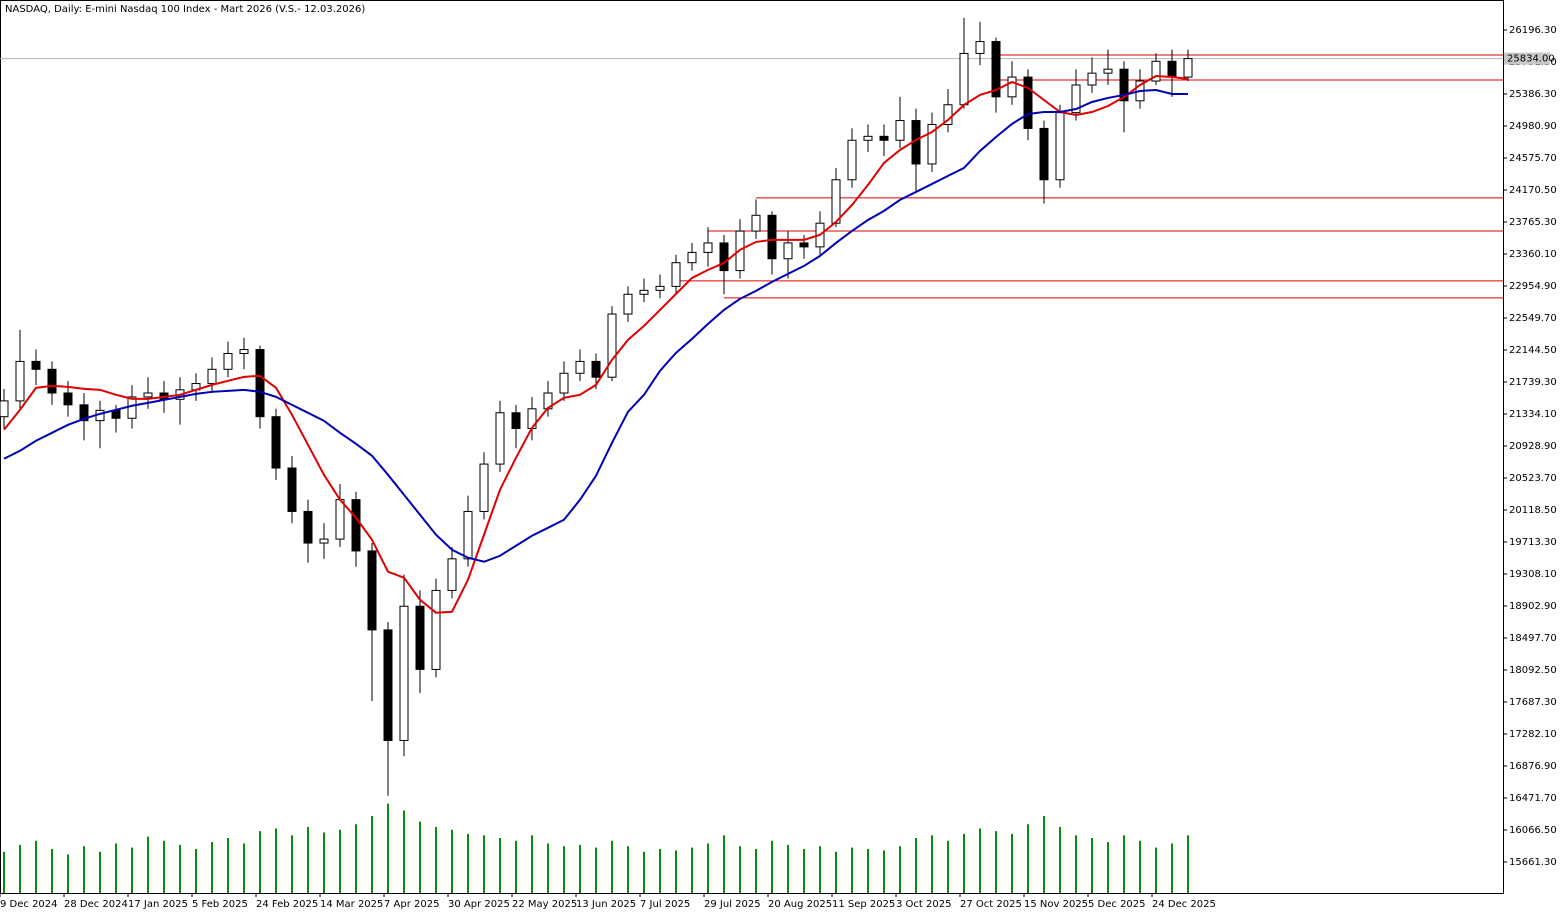 The image size is (1561, 915). Describe the element at coordinates (29, 904) in the screenshot. I see `x-tick-label: 9 Dec 2024` at that location.